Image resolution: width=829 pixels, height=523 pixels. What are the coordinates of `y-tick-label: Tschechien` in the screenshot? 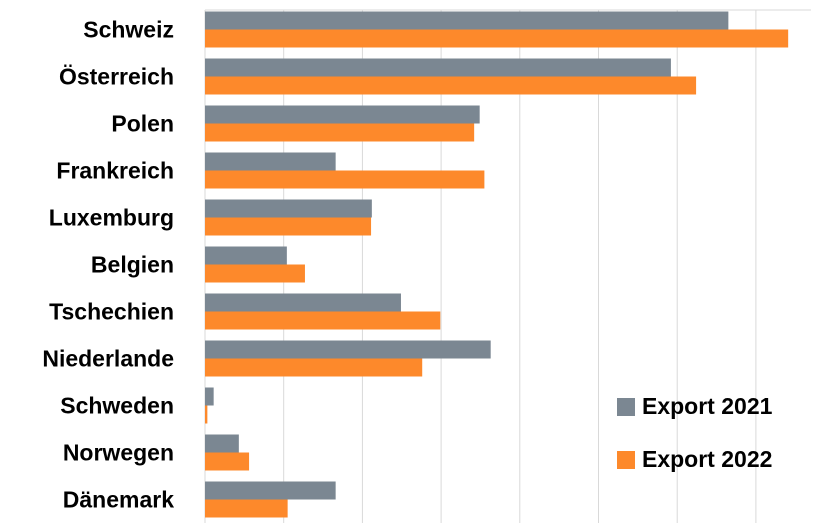 It's located at (111, 312).